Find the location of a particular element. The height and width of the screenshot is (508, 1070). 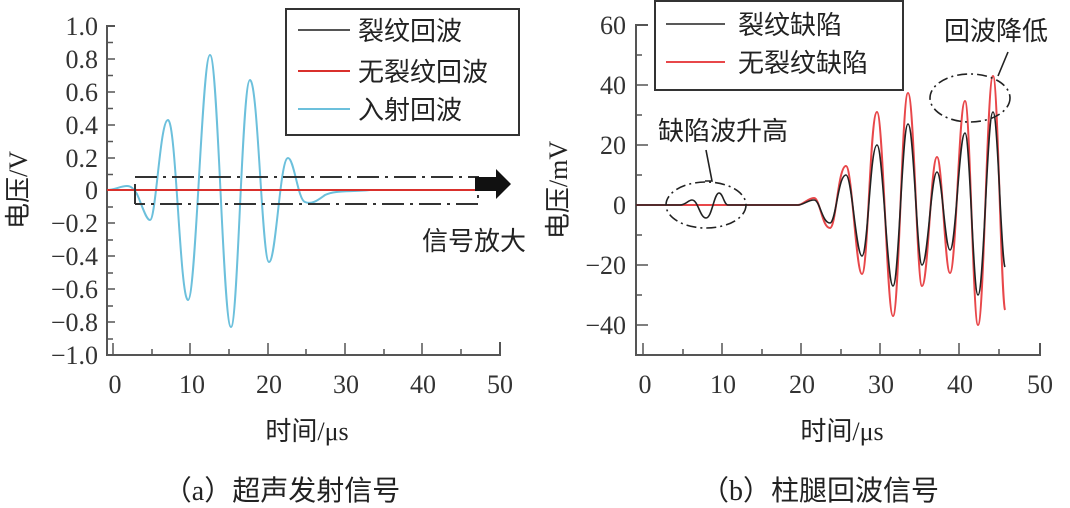

ytick: −0.2 is located at coordinates (74, 223).